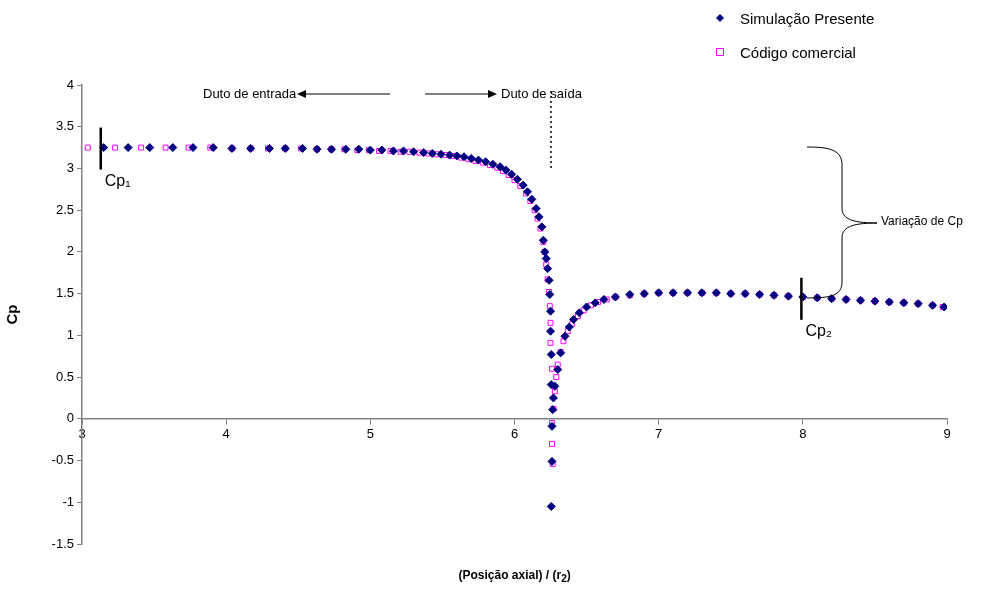 This screenshot has width=1004, height=590. What do you see at coordinates (70, 84) in the screenshot?
I see `y-tick-label: 4` at bounding box center [70, 84].